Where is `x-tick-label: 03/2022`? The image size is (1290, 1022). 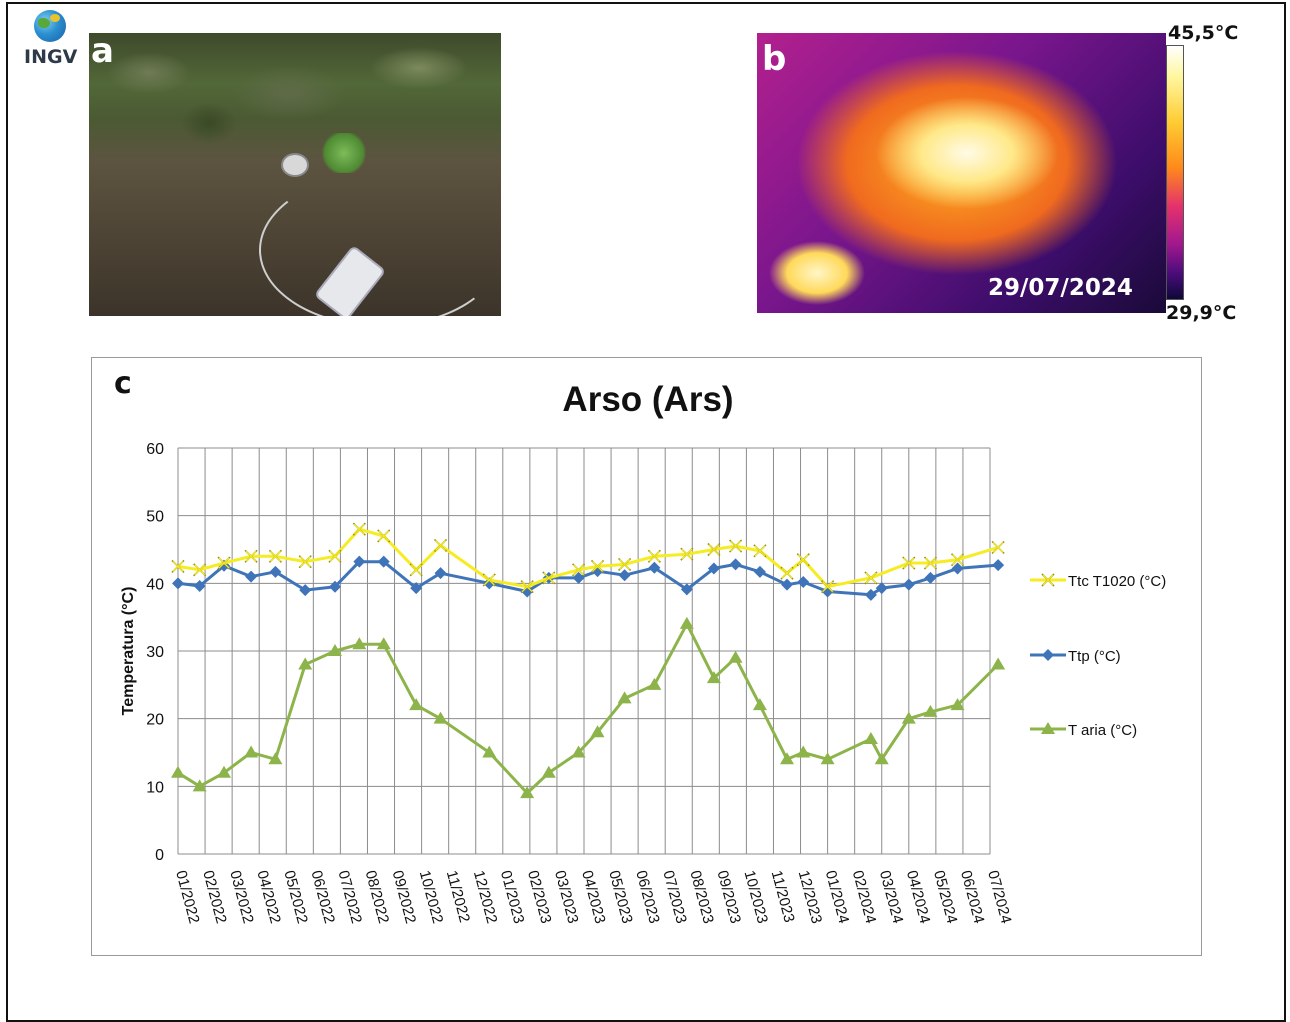
x-tick-label: 03/2022 is located at coordinates (241, 897).